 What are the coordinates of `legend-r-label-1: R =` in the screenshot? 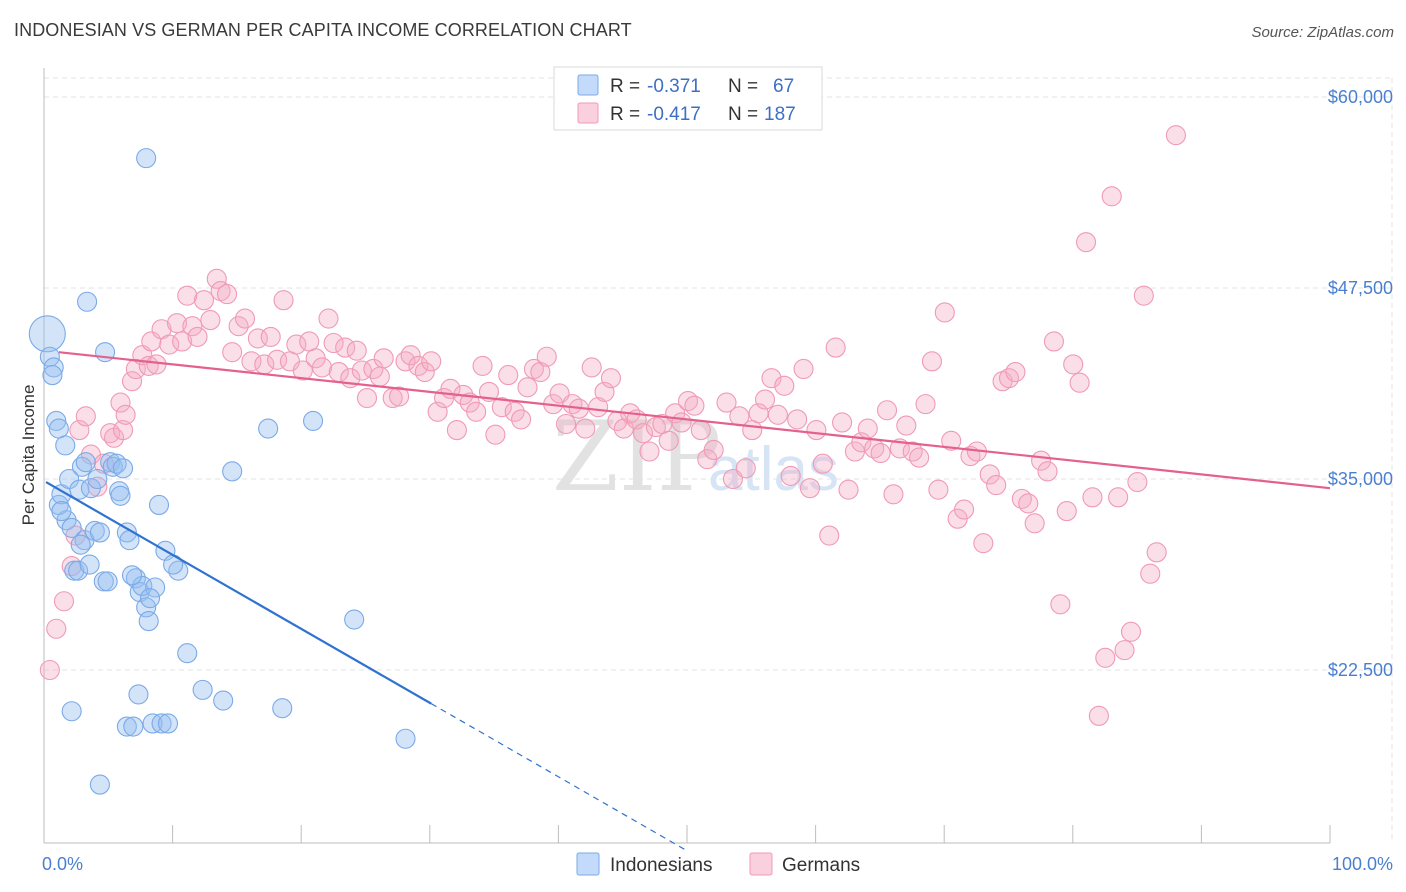 It's located at (625, 86).